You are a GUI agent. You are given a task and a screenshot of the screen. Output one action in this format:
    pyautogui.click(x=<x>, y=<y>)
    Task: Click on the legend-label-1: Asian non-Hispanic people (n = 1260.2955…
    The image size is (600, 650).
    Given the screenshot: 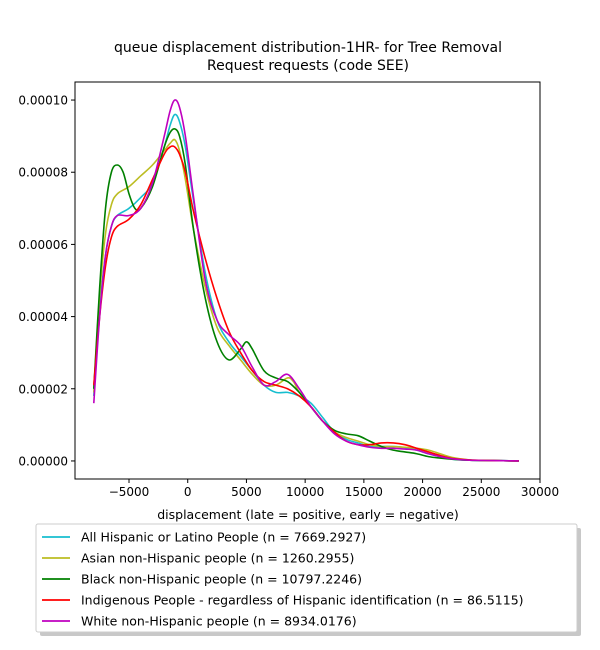 What is the action you would take?
    pyautogui.click(x=217, y=558)
    